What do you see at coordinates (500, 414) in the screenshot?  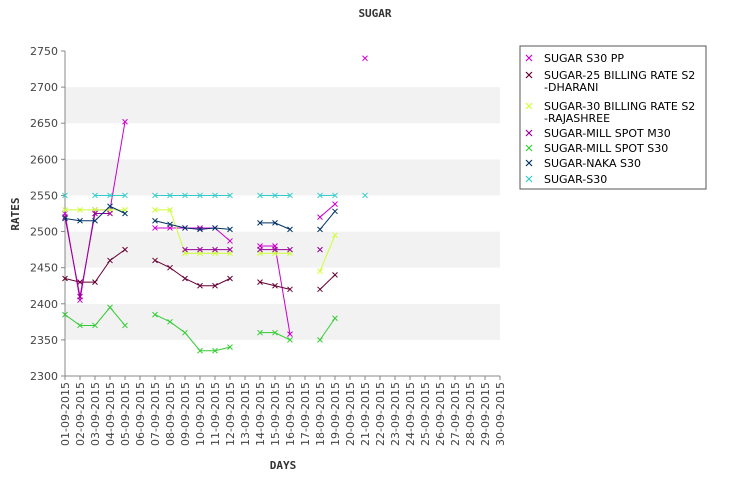 I see `x-tick-label: 30-09-2015` at bounding box center [500, 414].